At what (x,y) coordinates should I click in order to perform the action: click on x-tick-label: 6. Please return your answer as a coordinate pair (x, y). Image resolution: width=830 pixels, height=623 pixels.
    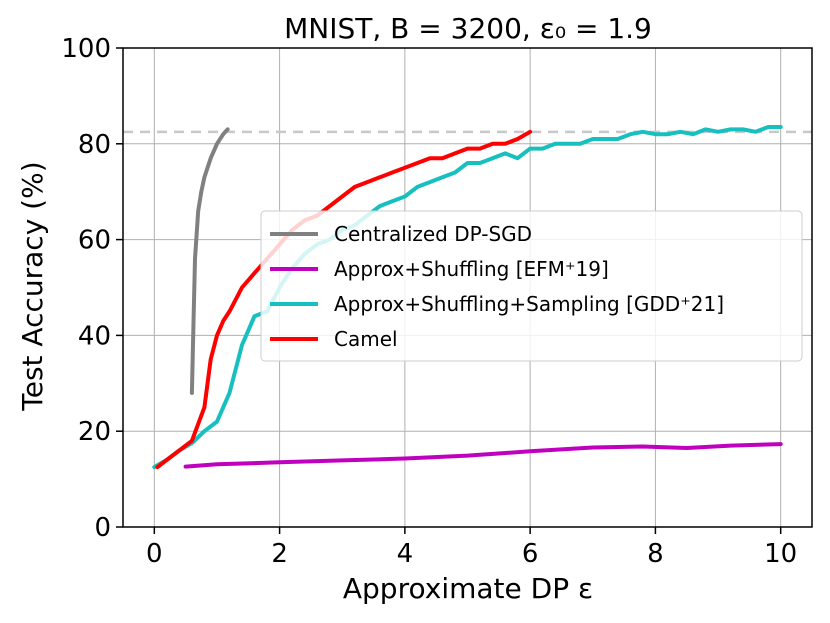
    Looking at the image, I should click on (530, 554).